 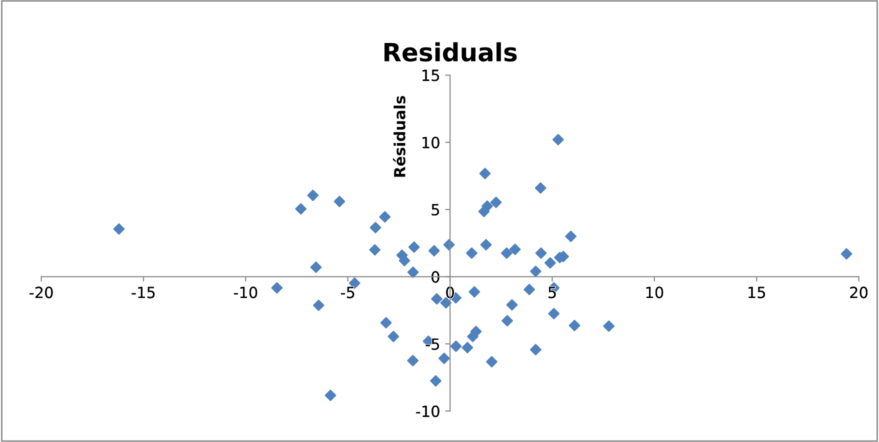 I want to click on x-tick-label: 15, so click(x=756, y=292).